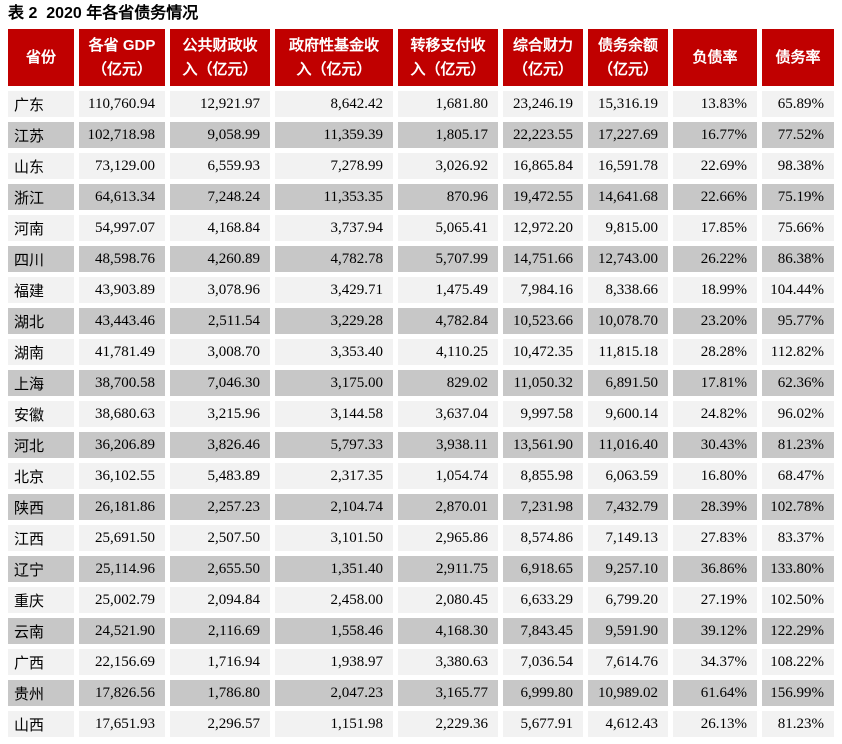 The image size is (842, 744). What do you see at coordinates (334, 290) in the screenshot?
I see `cell-govt-fund-revenue: 3,429.71` at bounding box center [334, 290].